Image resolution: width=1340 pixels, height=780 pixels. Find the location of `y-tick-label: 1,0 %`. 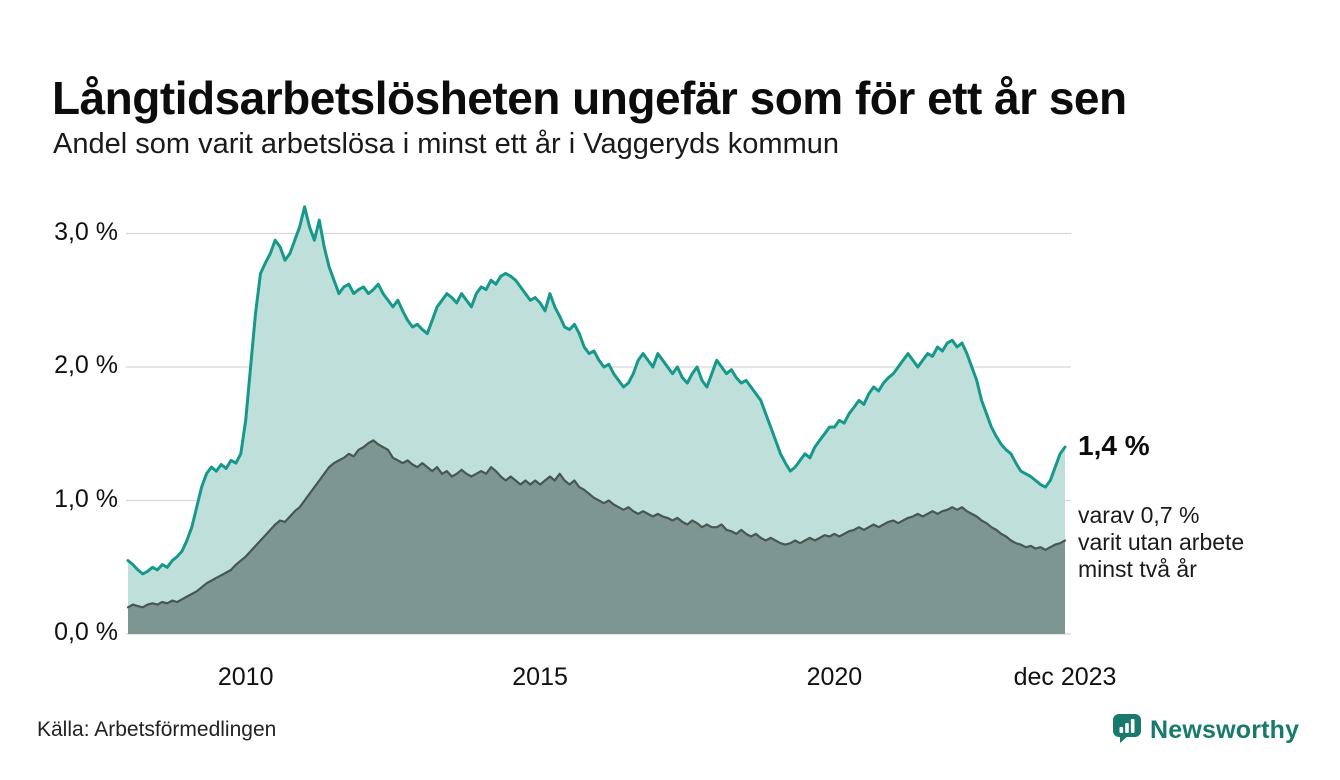

y-tick-label: 1,0 % is located at coordinates (86, 498).